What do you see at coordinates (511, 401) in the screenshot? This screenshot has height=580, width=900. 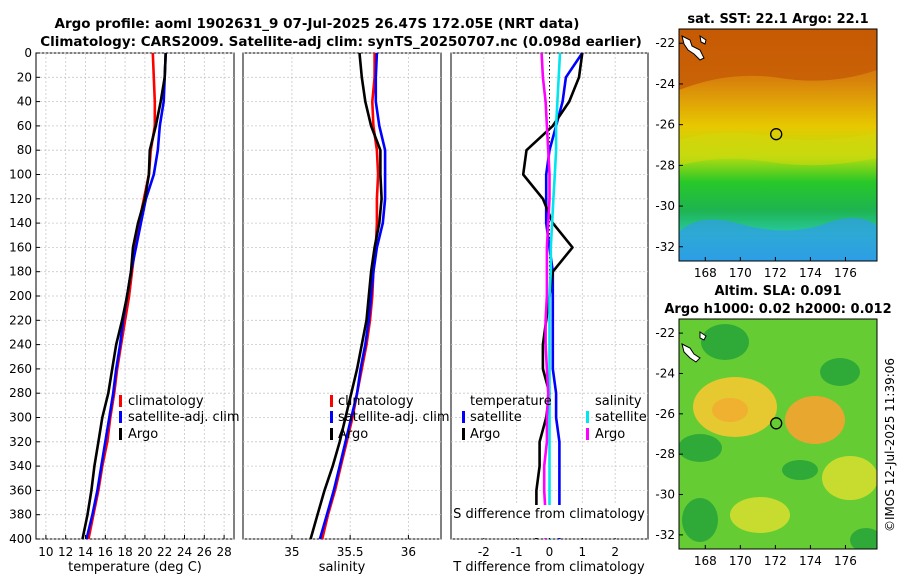 I see `legend-title-temperature: temperature` at bounding box center [511, 401].